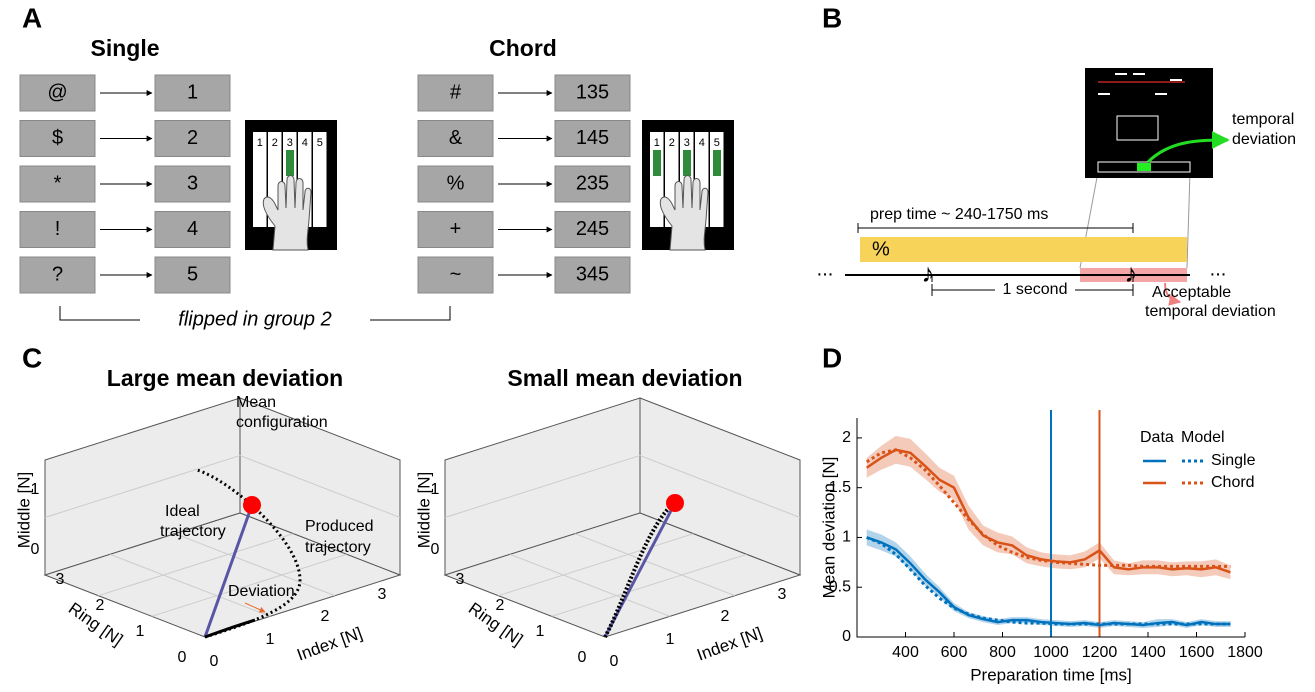  What do you see at coordinates (228, 571) in the screenshot?
I see `ideal-trajectory` at bounding box center [228, 571].